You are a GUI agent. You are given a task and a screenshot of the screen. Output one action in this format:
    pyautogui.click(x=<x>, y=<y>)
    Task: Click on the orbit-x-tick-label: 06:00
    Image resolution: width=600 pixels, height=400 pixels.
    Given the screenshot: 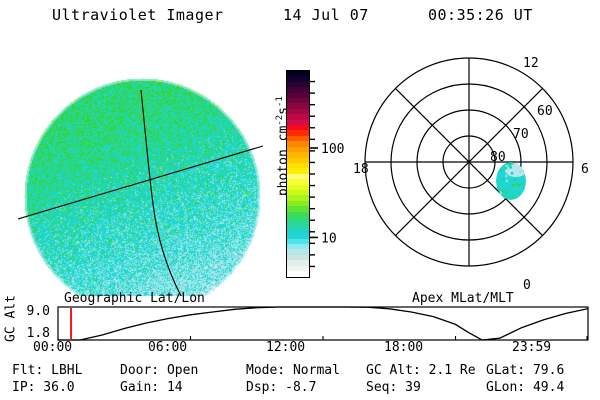 What is the action you would take?
    pyautogui.click(x=168, y=347)
    